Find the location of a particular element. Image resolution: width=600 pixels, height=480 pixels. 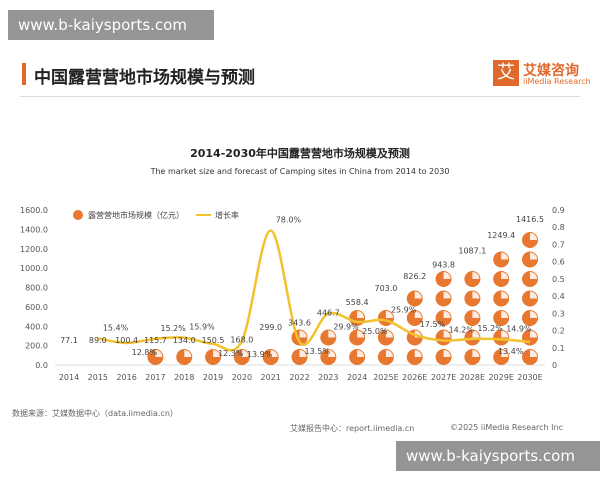

right-tick-label: 0.5 is located at coordinates (558, 279).